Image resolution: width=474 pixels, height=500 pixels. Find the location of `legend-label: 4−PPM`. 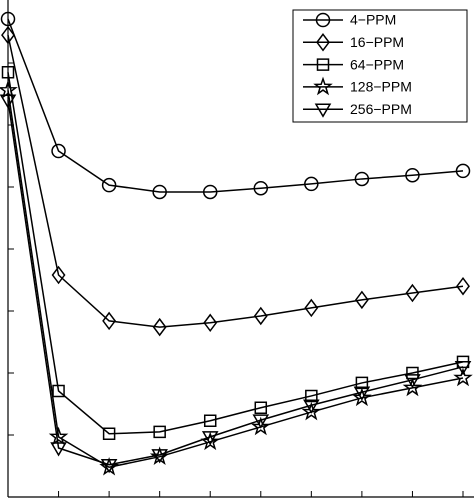

legend-label: 4−PPM is located at coordinates (373, 20).